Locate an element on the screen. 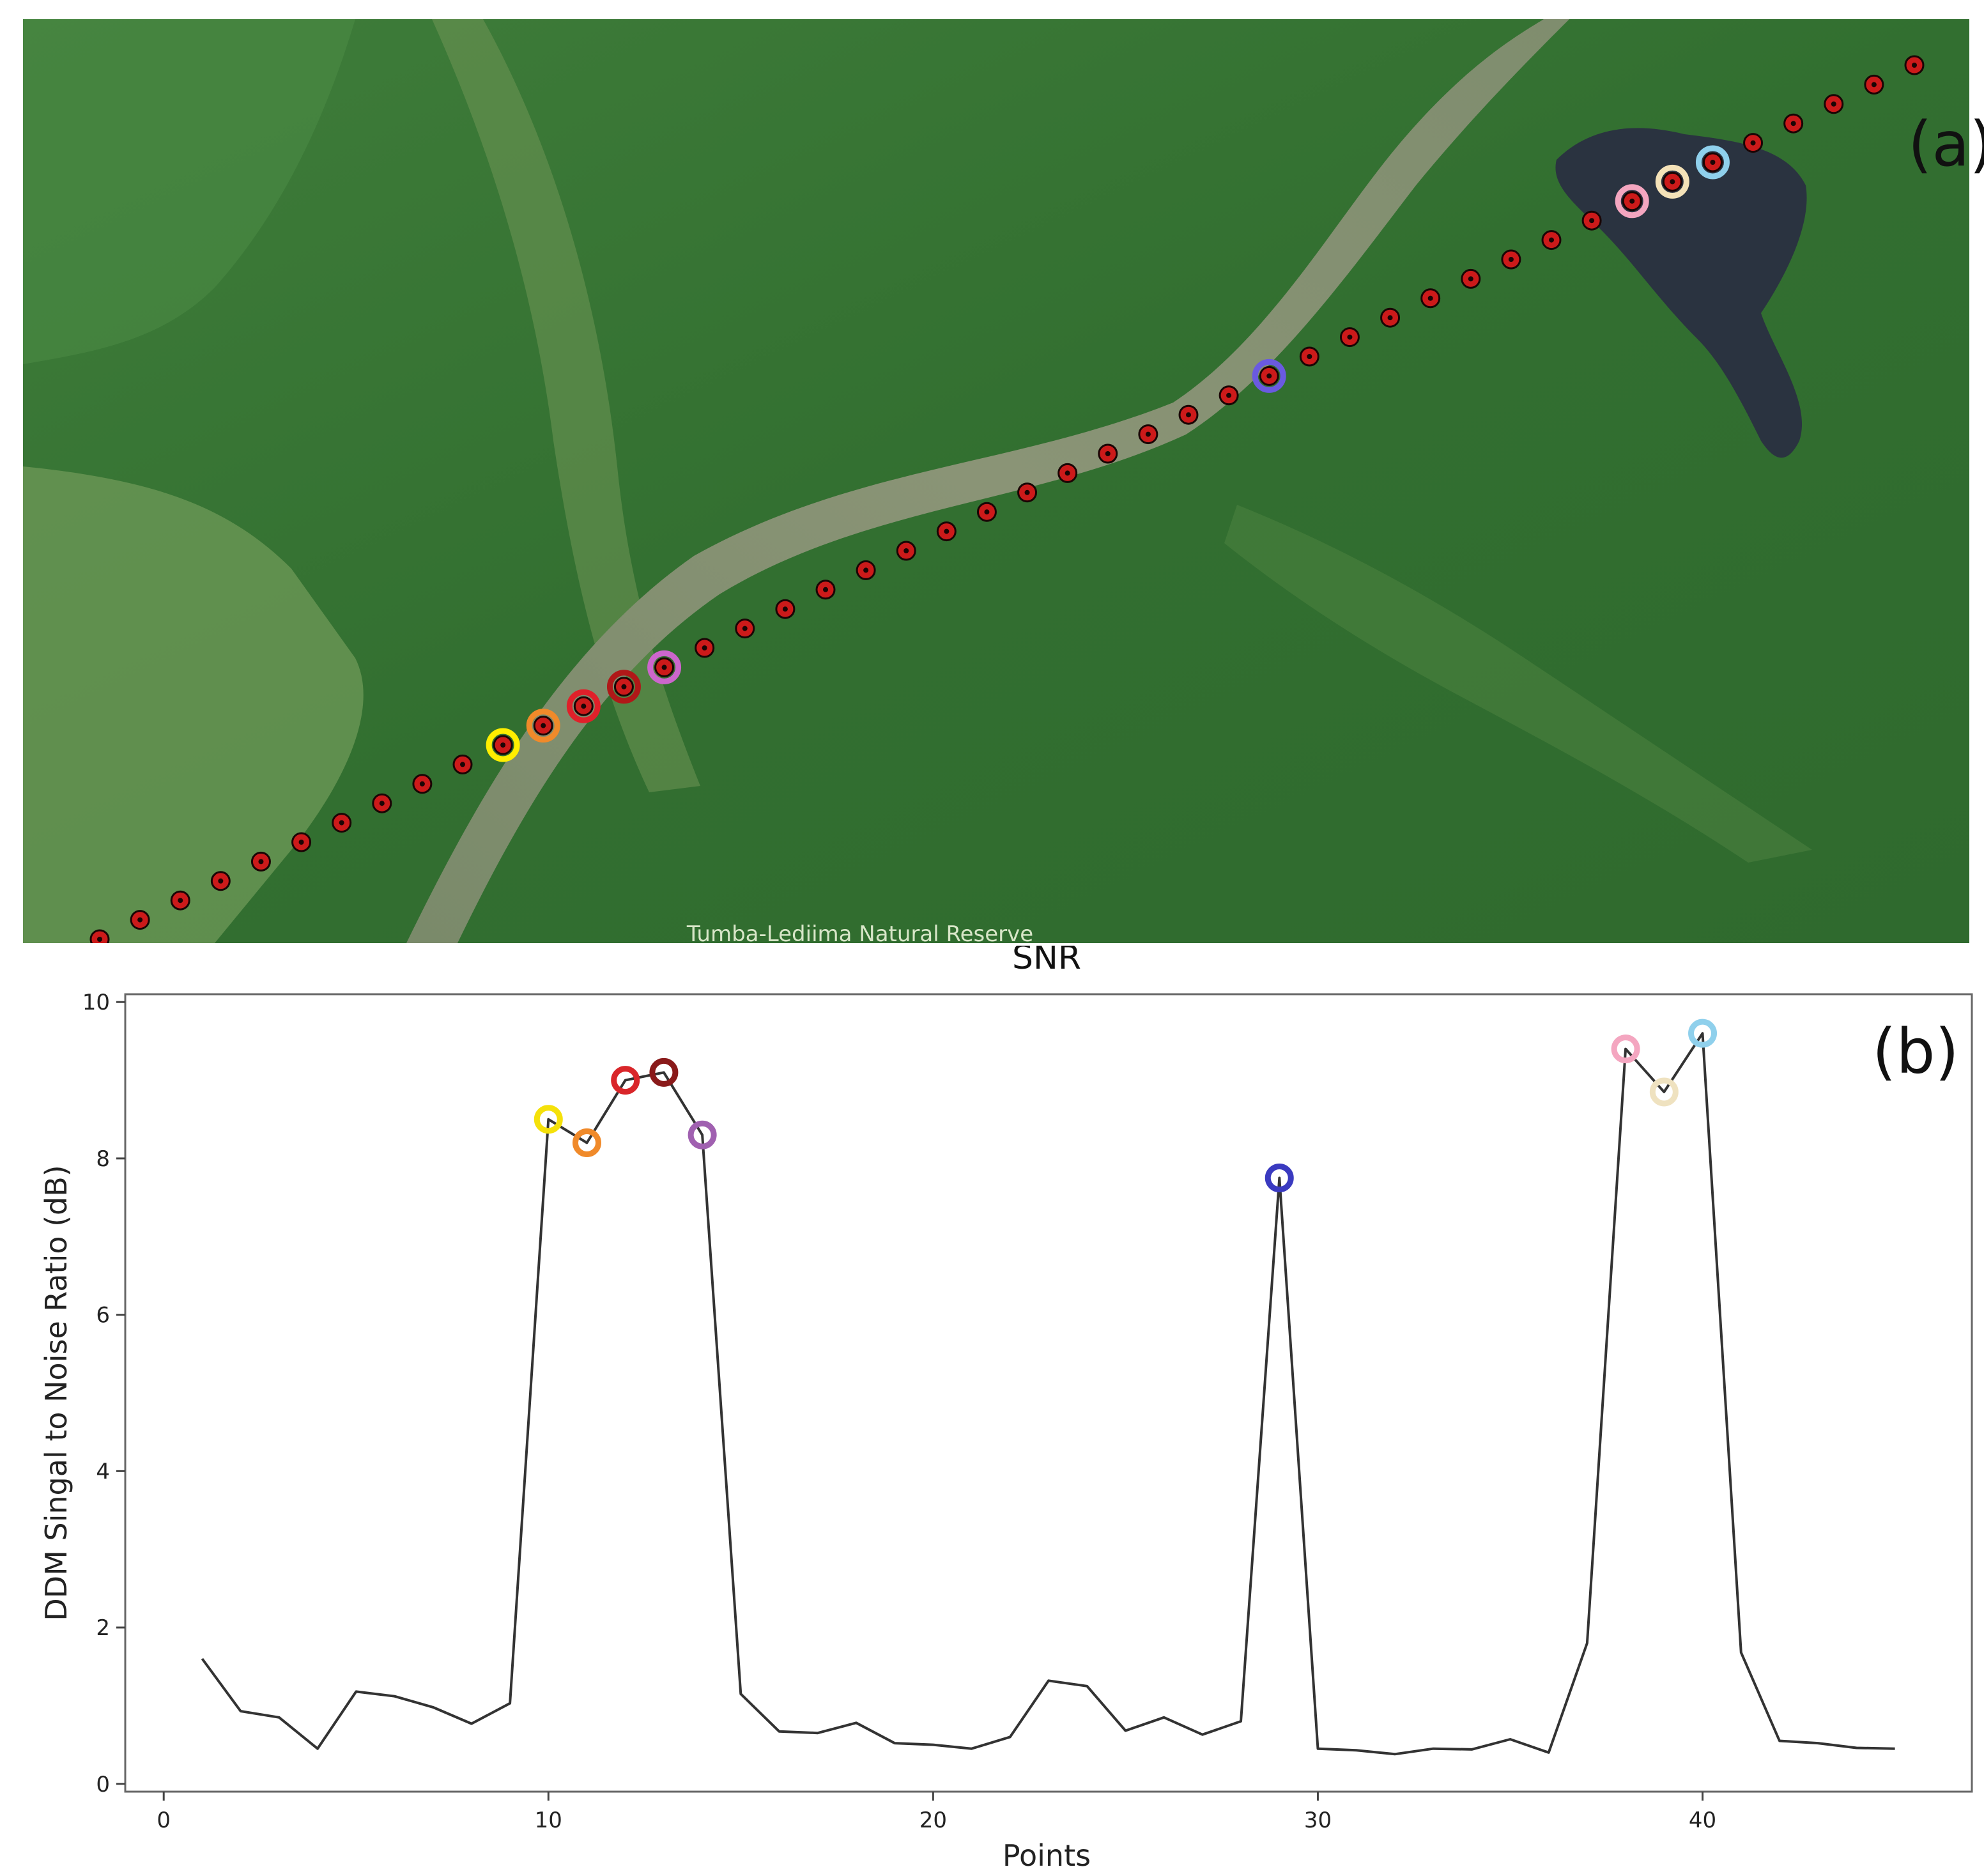 This screenshot has width=1984, height=1876. x-tick-label: 0 is located at coordinates (164, 1821).